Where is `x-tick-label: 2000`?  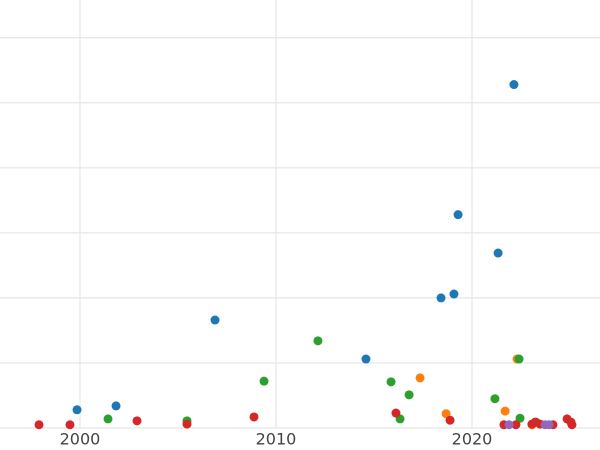 x-tick-label: 2000 is located at coordinates (80, 439).